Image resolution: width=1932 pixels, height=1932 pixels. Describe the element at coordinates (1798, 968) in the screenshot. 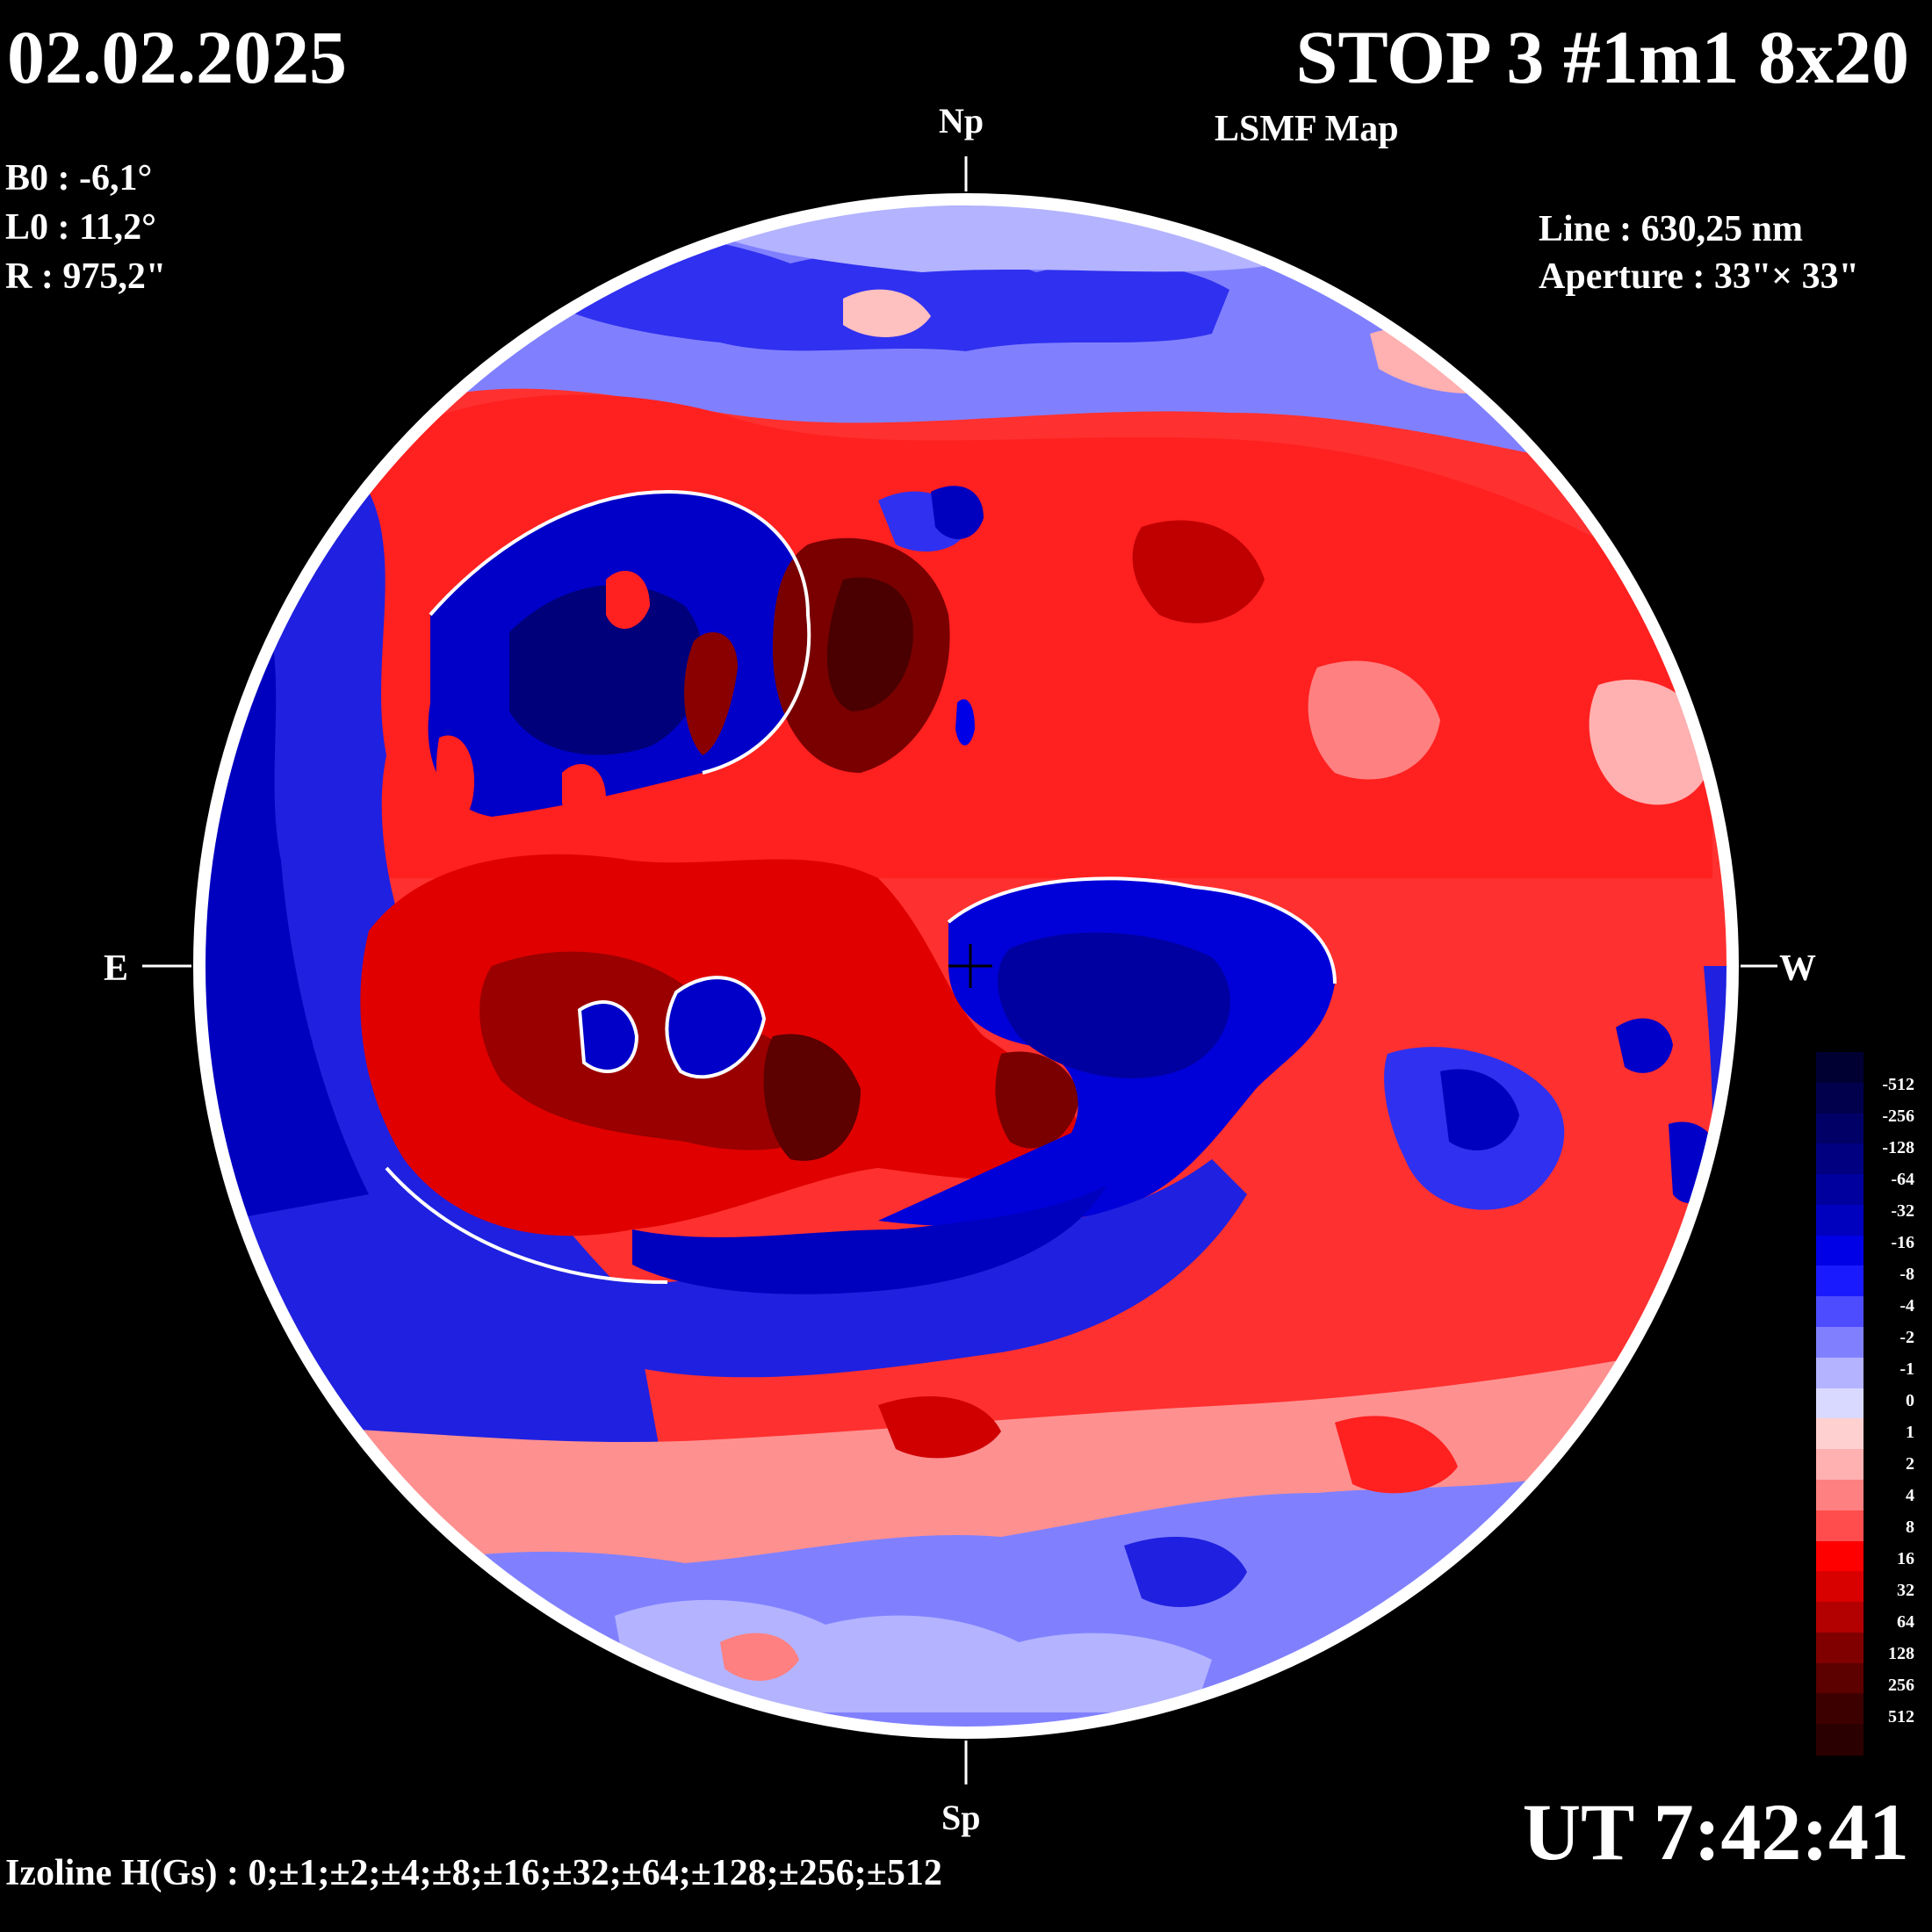

I see `west-label: W` at that location.